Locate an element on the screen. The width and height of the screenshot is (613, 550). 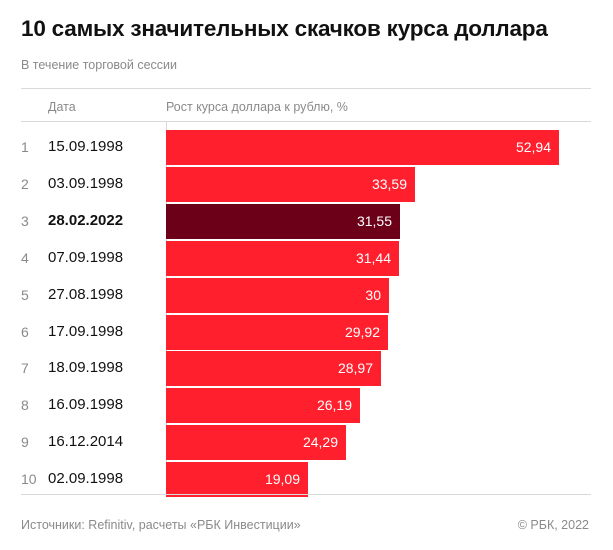
row-rank: 1 is located at coordinates (25, 147).